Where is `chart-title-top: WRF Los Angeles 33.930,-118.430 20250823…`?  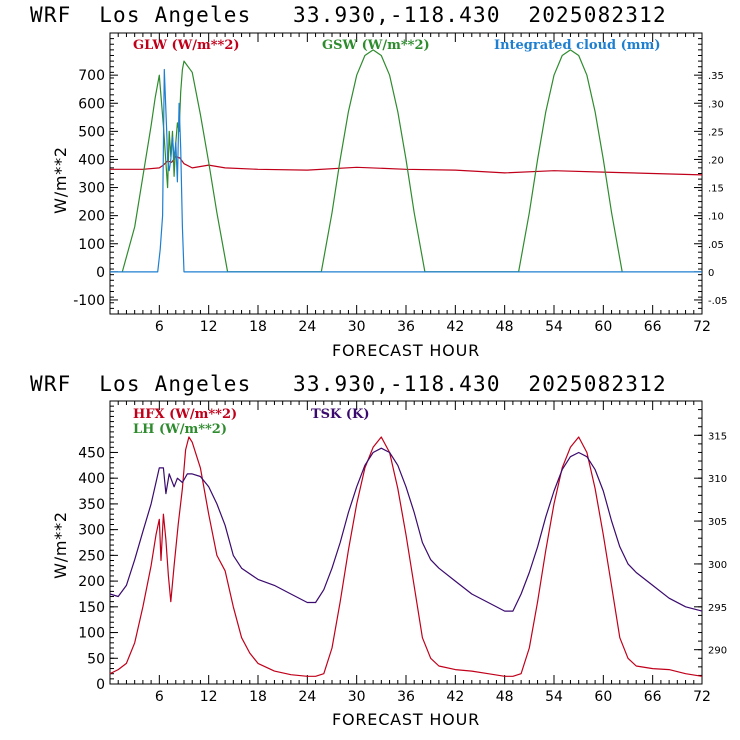
chart-title-top: WRF Los Angeles 33.930,-118.430 20250823… is located at coordinates (348, 15).